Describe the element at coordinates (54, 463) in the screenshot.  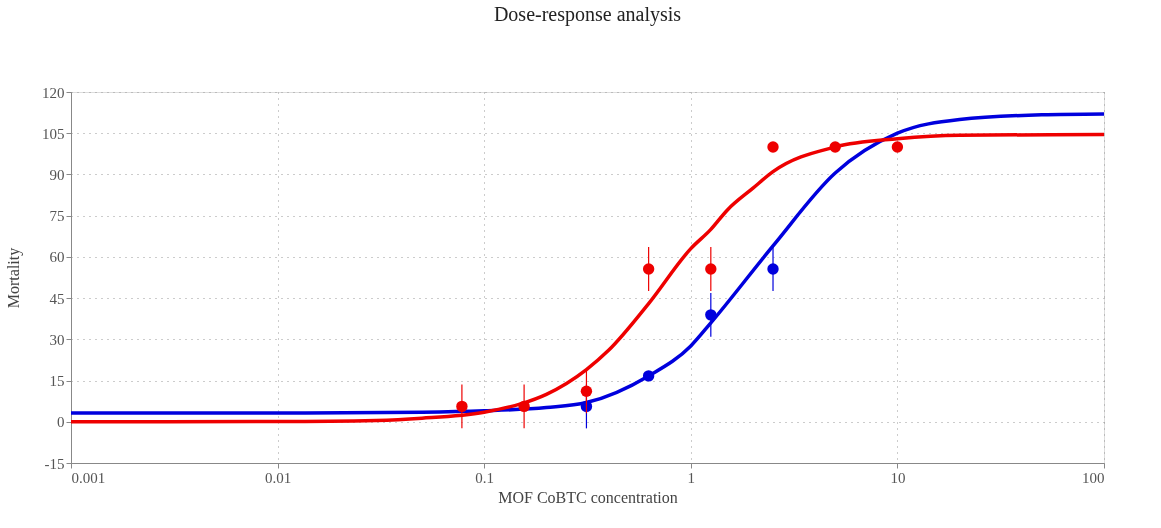
I see `y-tick-label: -15` at that location.